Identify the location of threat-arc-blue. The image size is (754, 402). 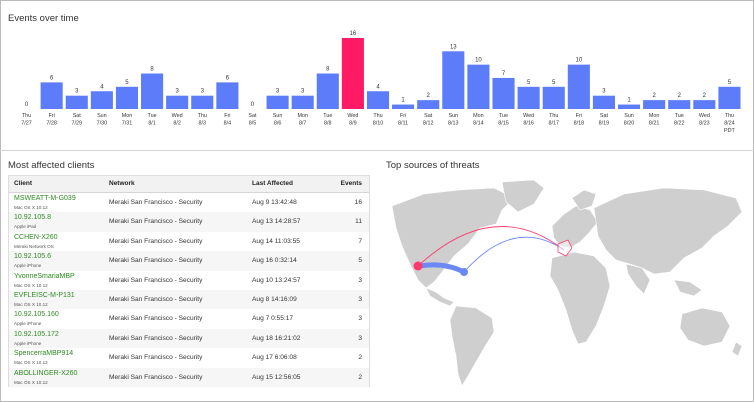
(514, 254).